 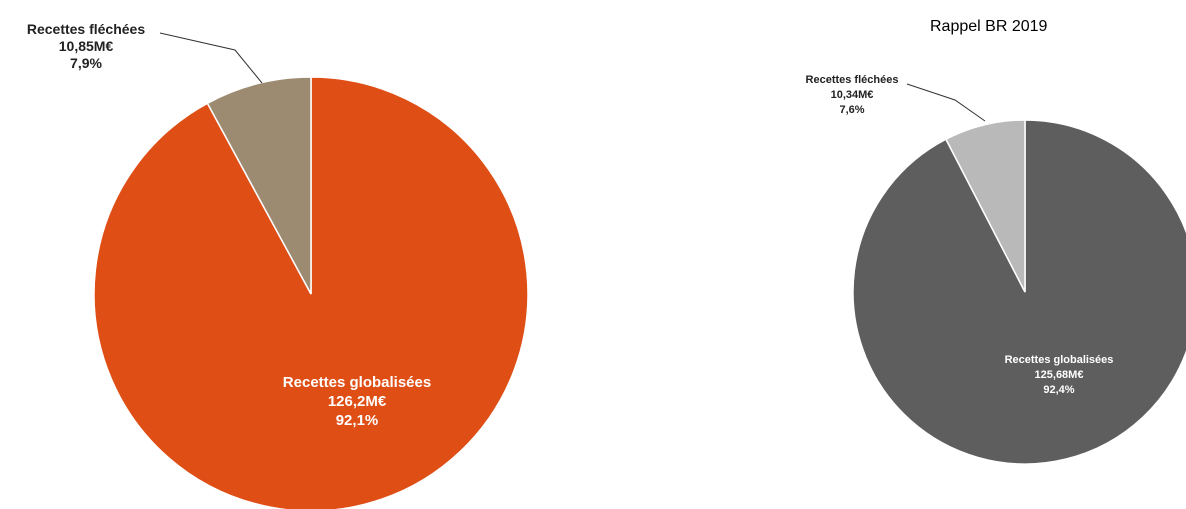 I want to click on pie2-label-flechees-value: 10,34M€, so click(x=852, y=95).